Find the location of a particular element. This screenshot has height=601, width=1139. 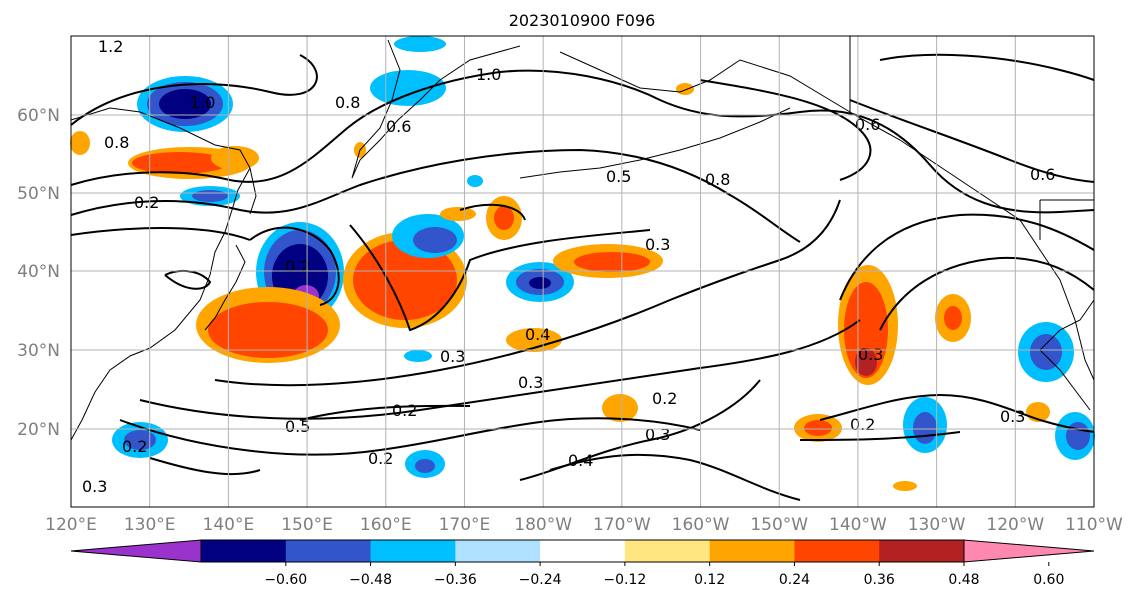

longitude-label: 160°W is located at coordinates (701, 525).